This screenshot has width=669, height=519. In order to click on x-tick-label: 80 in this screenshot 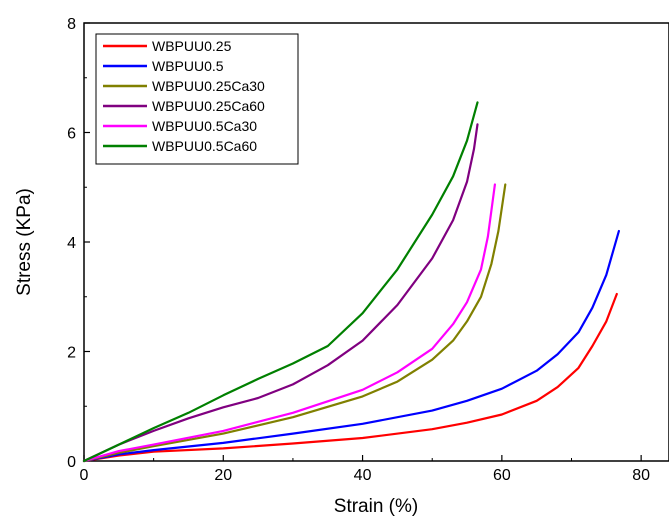, I will do `click(641, 475)`.